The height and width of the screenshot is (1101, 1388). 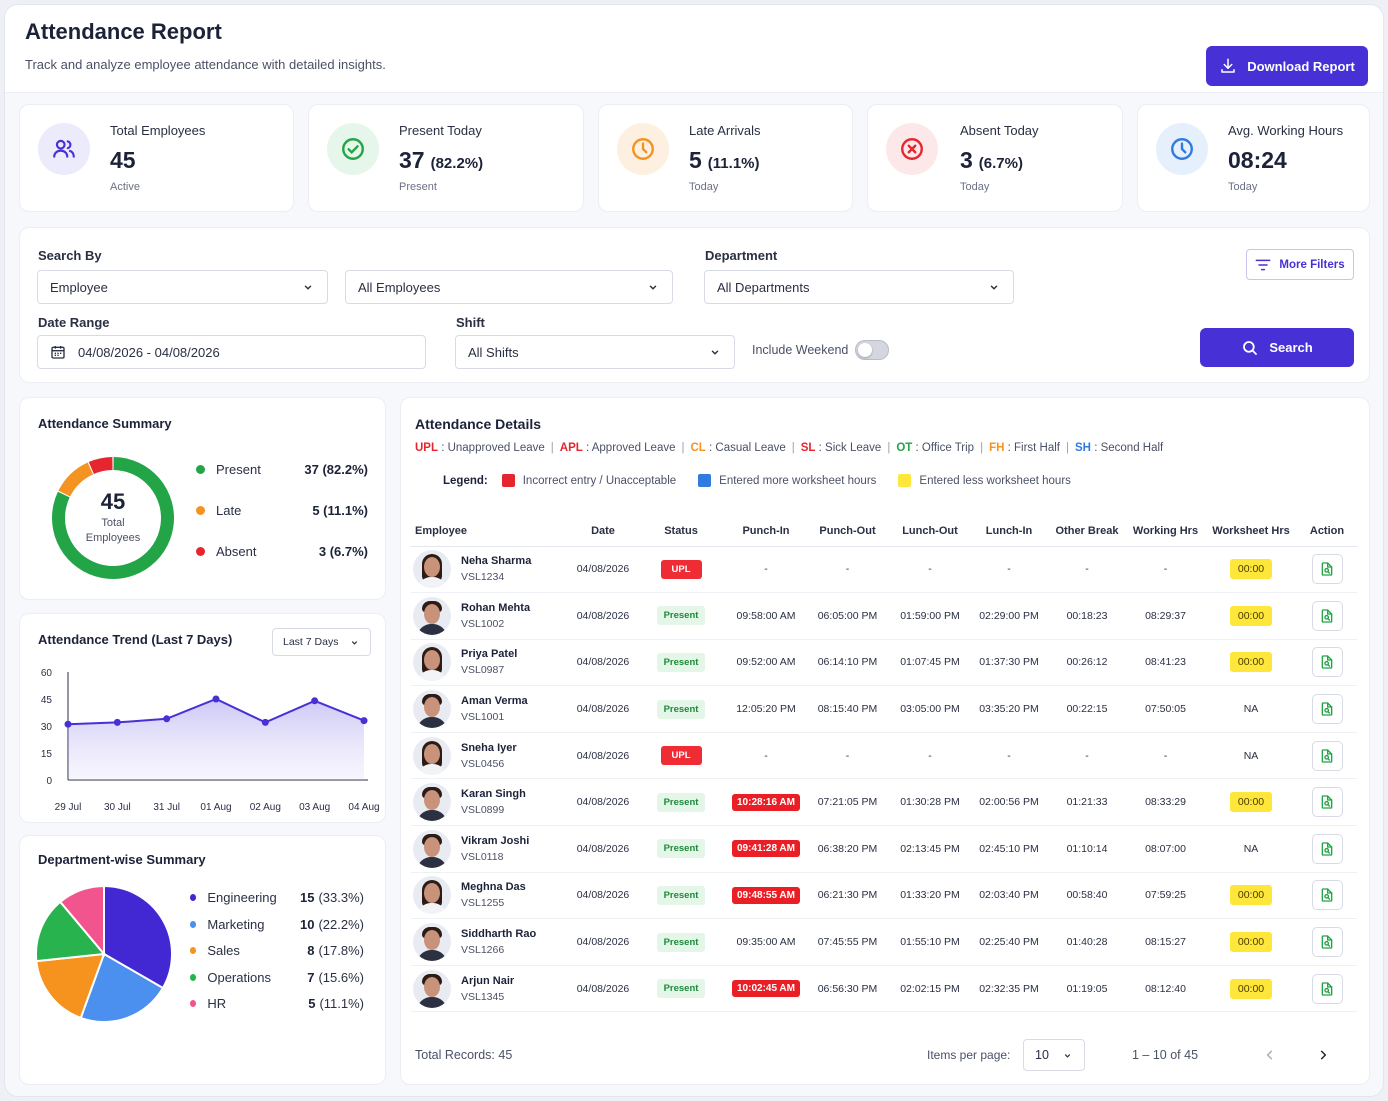 I want to click on employee-id: VSL1255, so click(x=483, y=903).